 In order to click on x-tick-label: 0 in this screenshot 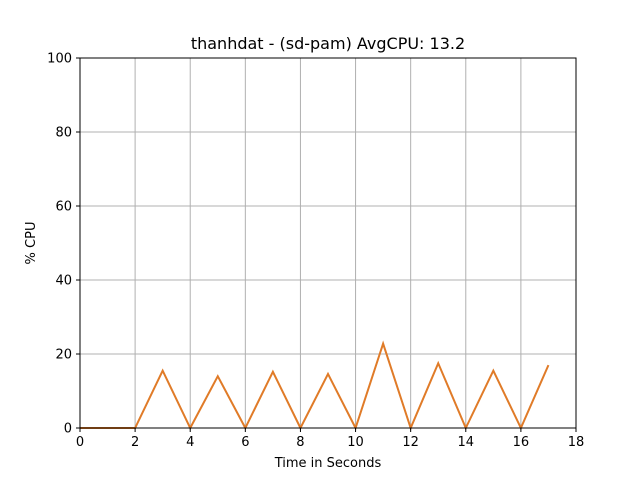, I will do `click(80, 442)`.